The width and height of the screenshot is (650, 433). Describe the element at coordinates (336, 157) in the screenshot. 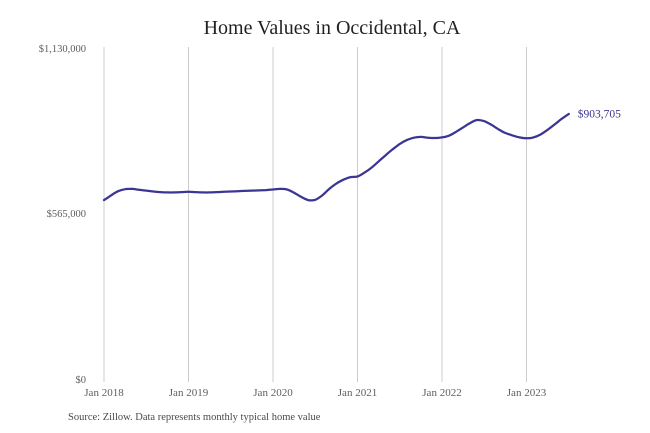

I see `home-value-line` at that location.